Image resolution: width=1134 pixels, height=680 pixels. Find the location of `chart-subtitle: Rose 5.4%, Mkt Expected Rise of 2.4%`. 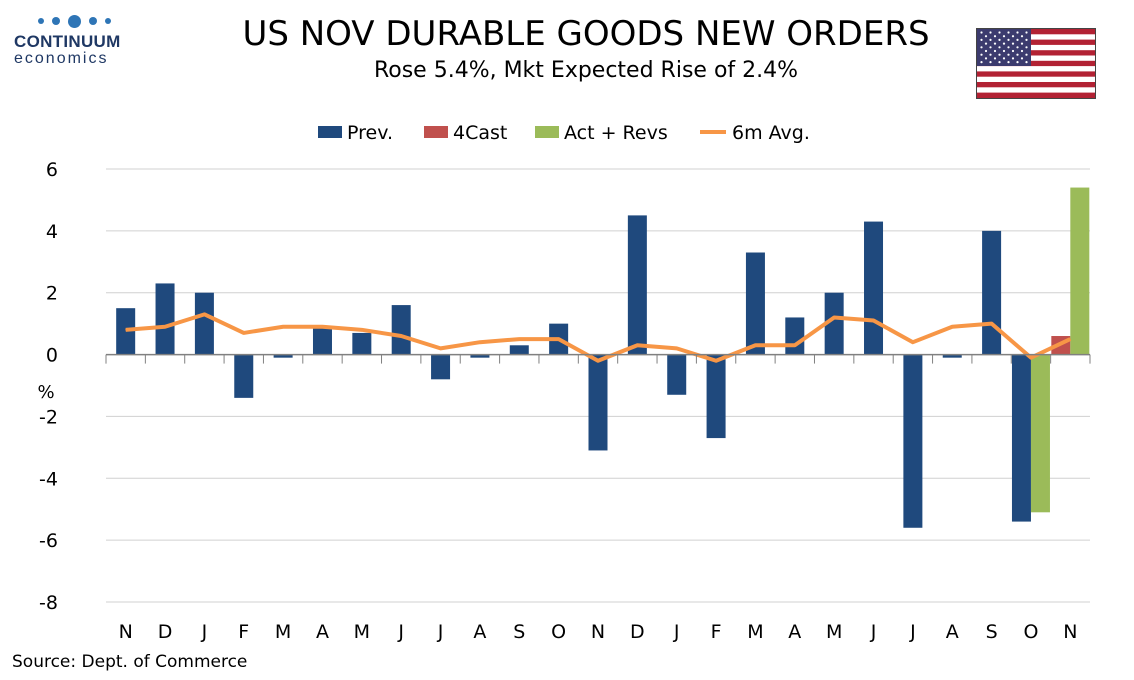

chart-subtitle: Rose 5.4%, Mkt Expected Rise of 2.4% is located at coordinates (586, 70).